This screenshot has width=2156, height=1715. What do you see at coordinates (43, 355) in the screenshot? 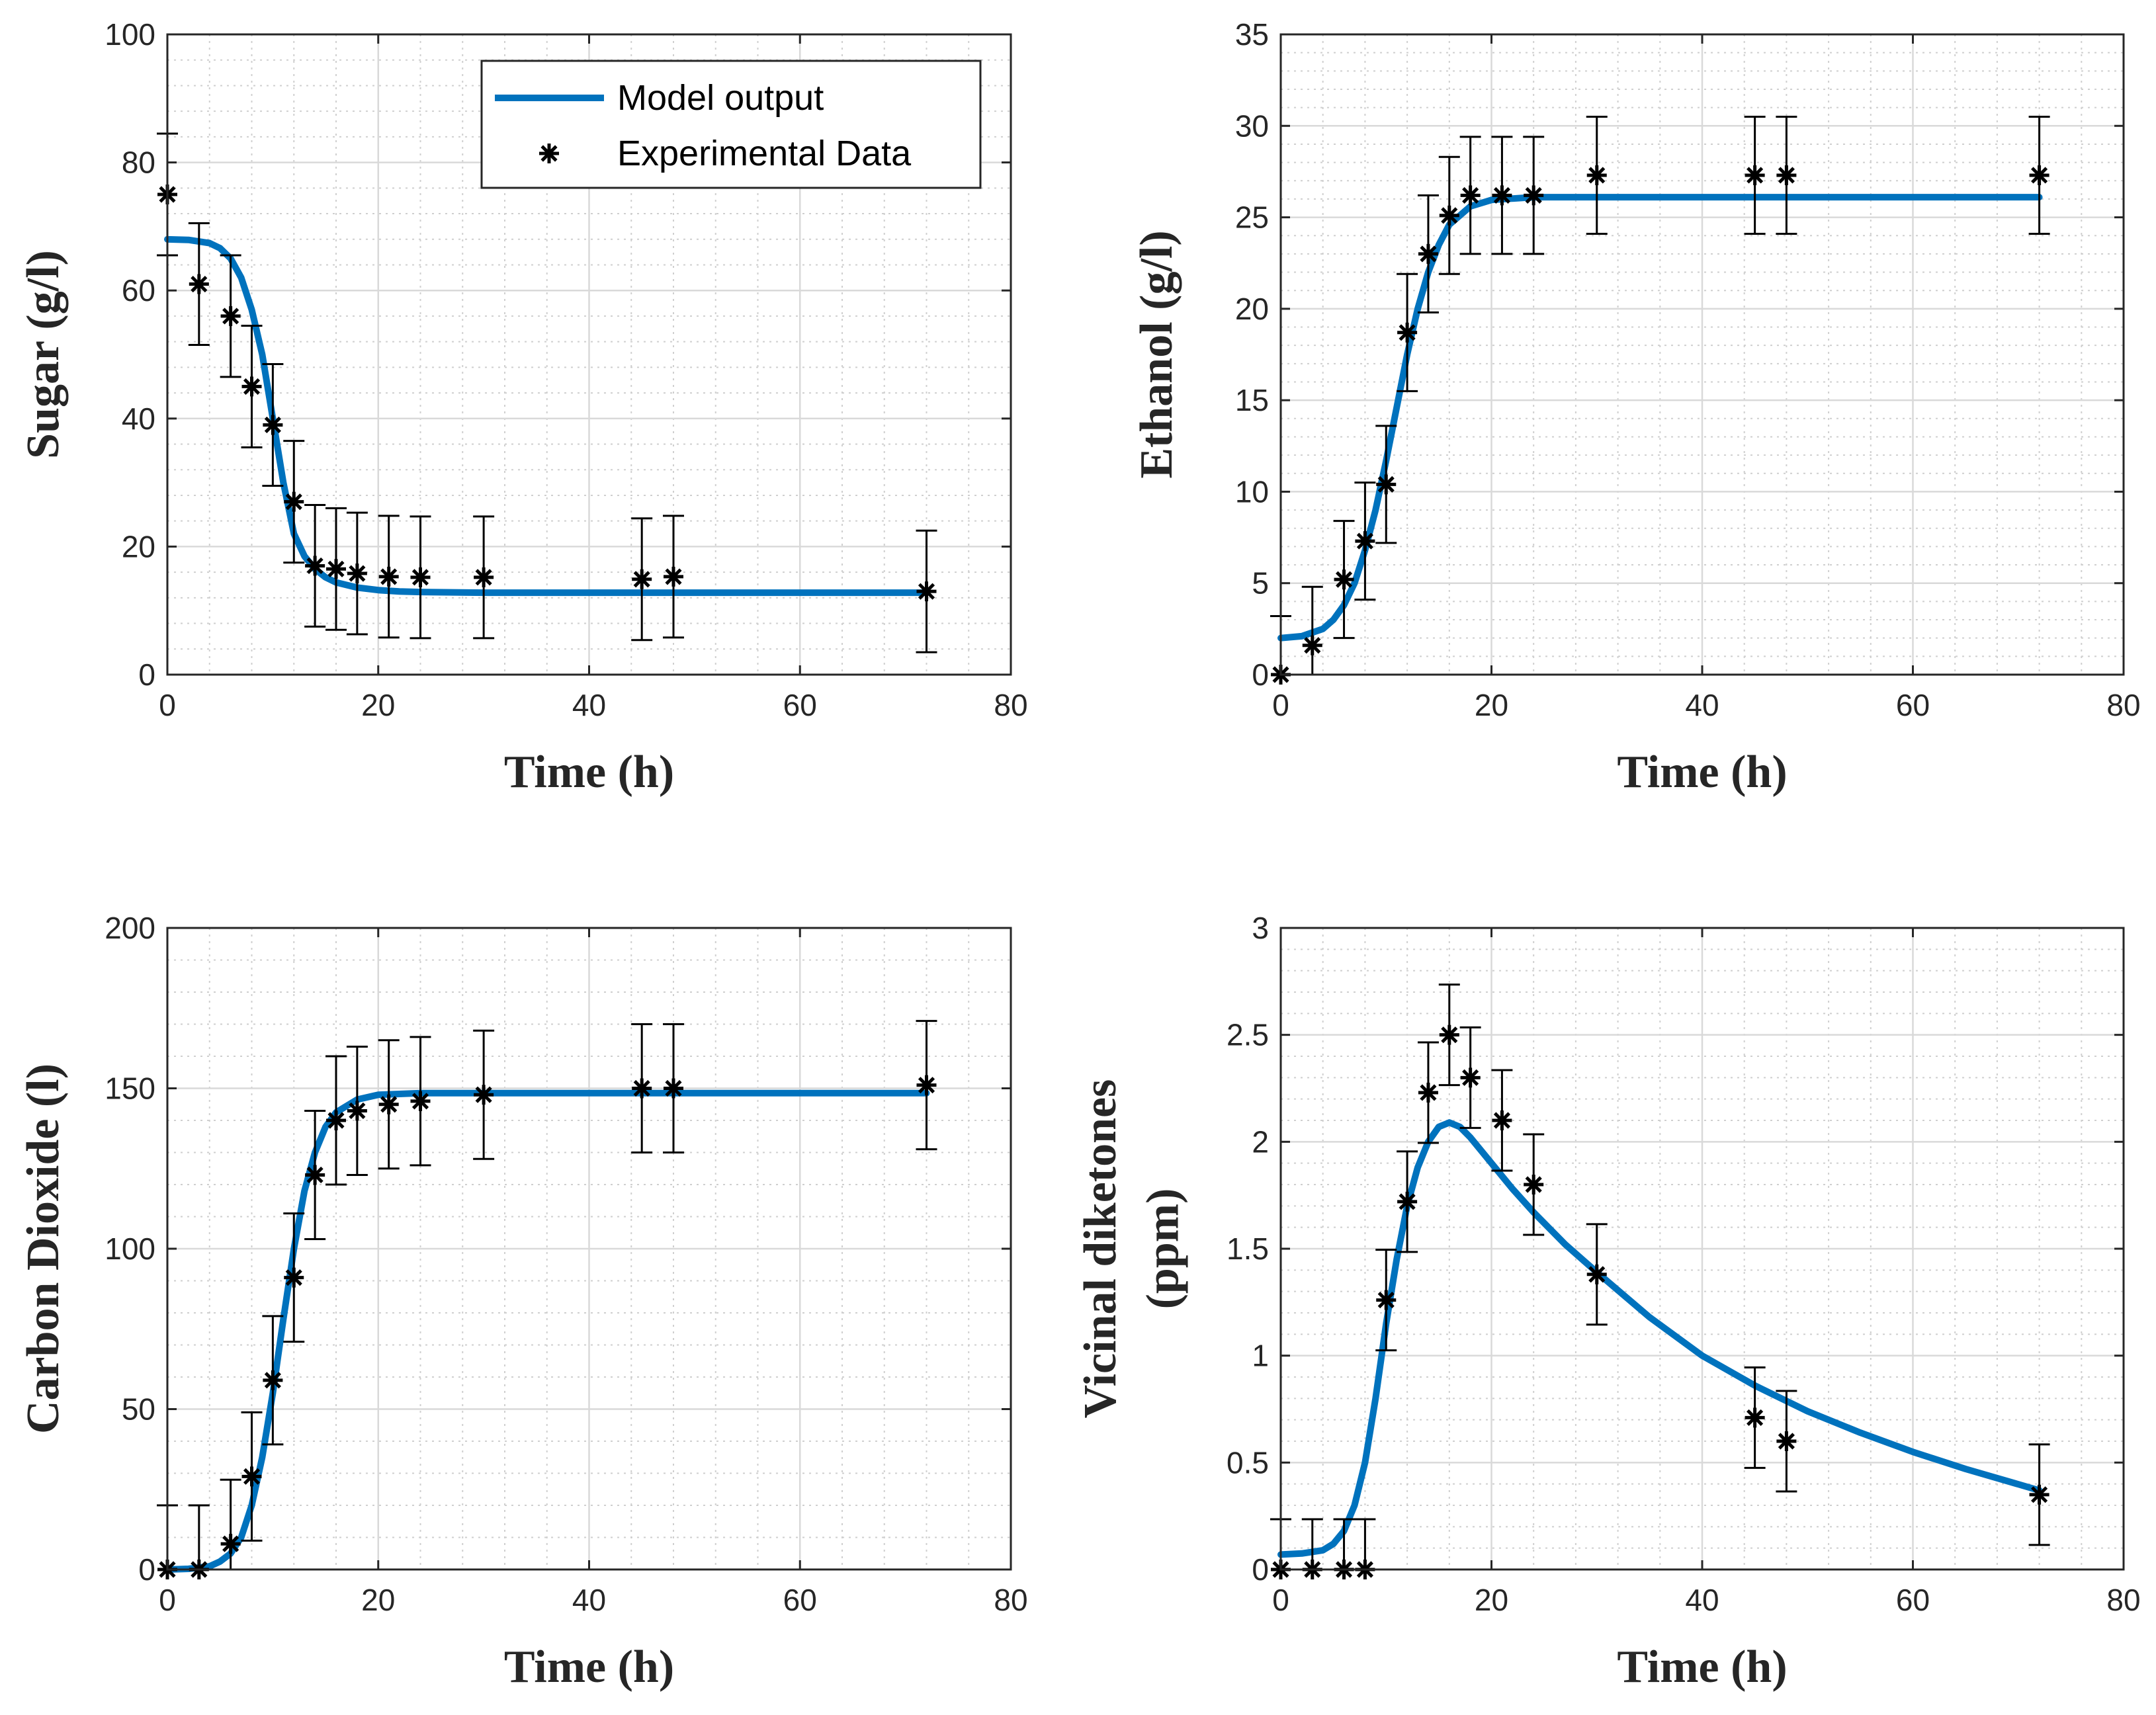
I see `y-axis-label: Sugar (g/l)` at bounding box center [43, 355].